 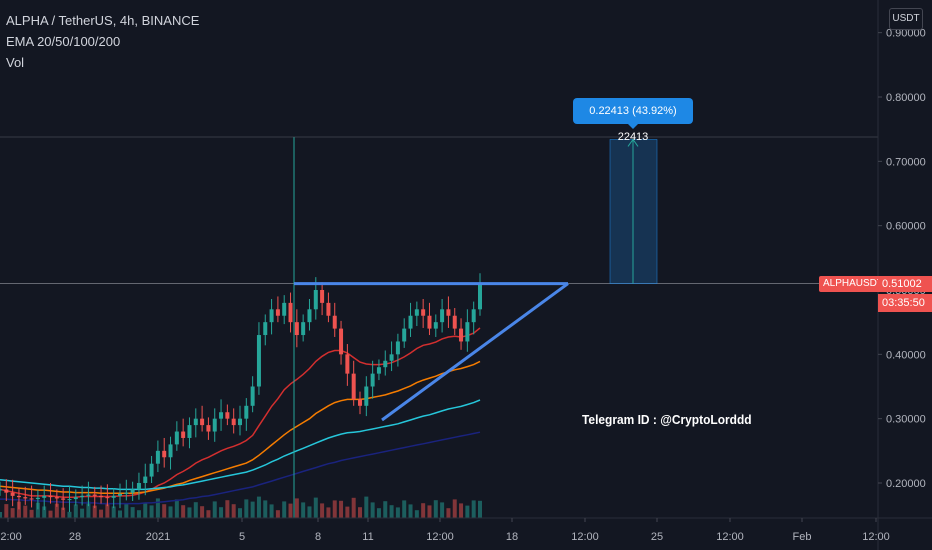 I want to click on measure-label-pointer, so click(x=633, y=126).